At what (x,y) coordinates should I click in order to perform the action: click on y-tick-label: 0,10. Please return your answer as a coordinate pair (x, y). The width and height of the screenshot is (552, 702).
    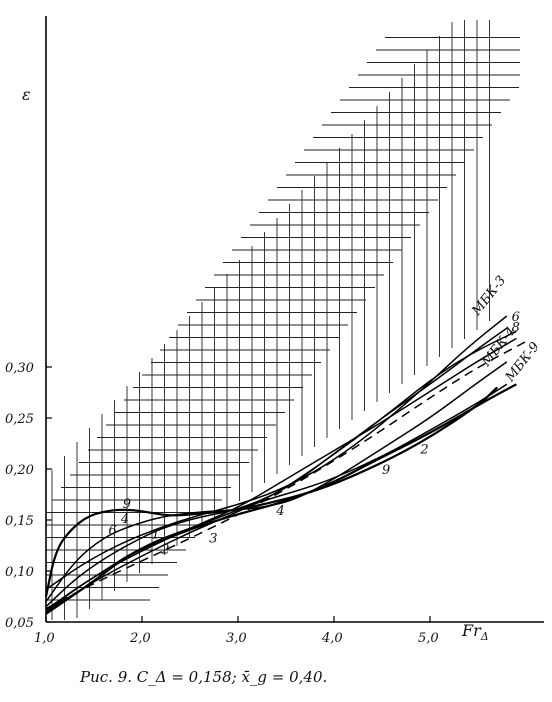
    Looking at the image, I should click on (19, 572).